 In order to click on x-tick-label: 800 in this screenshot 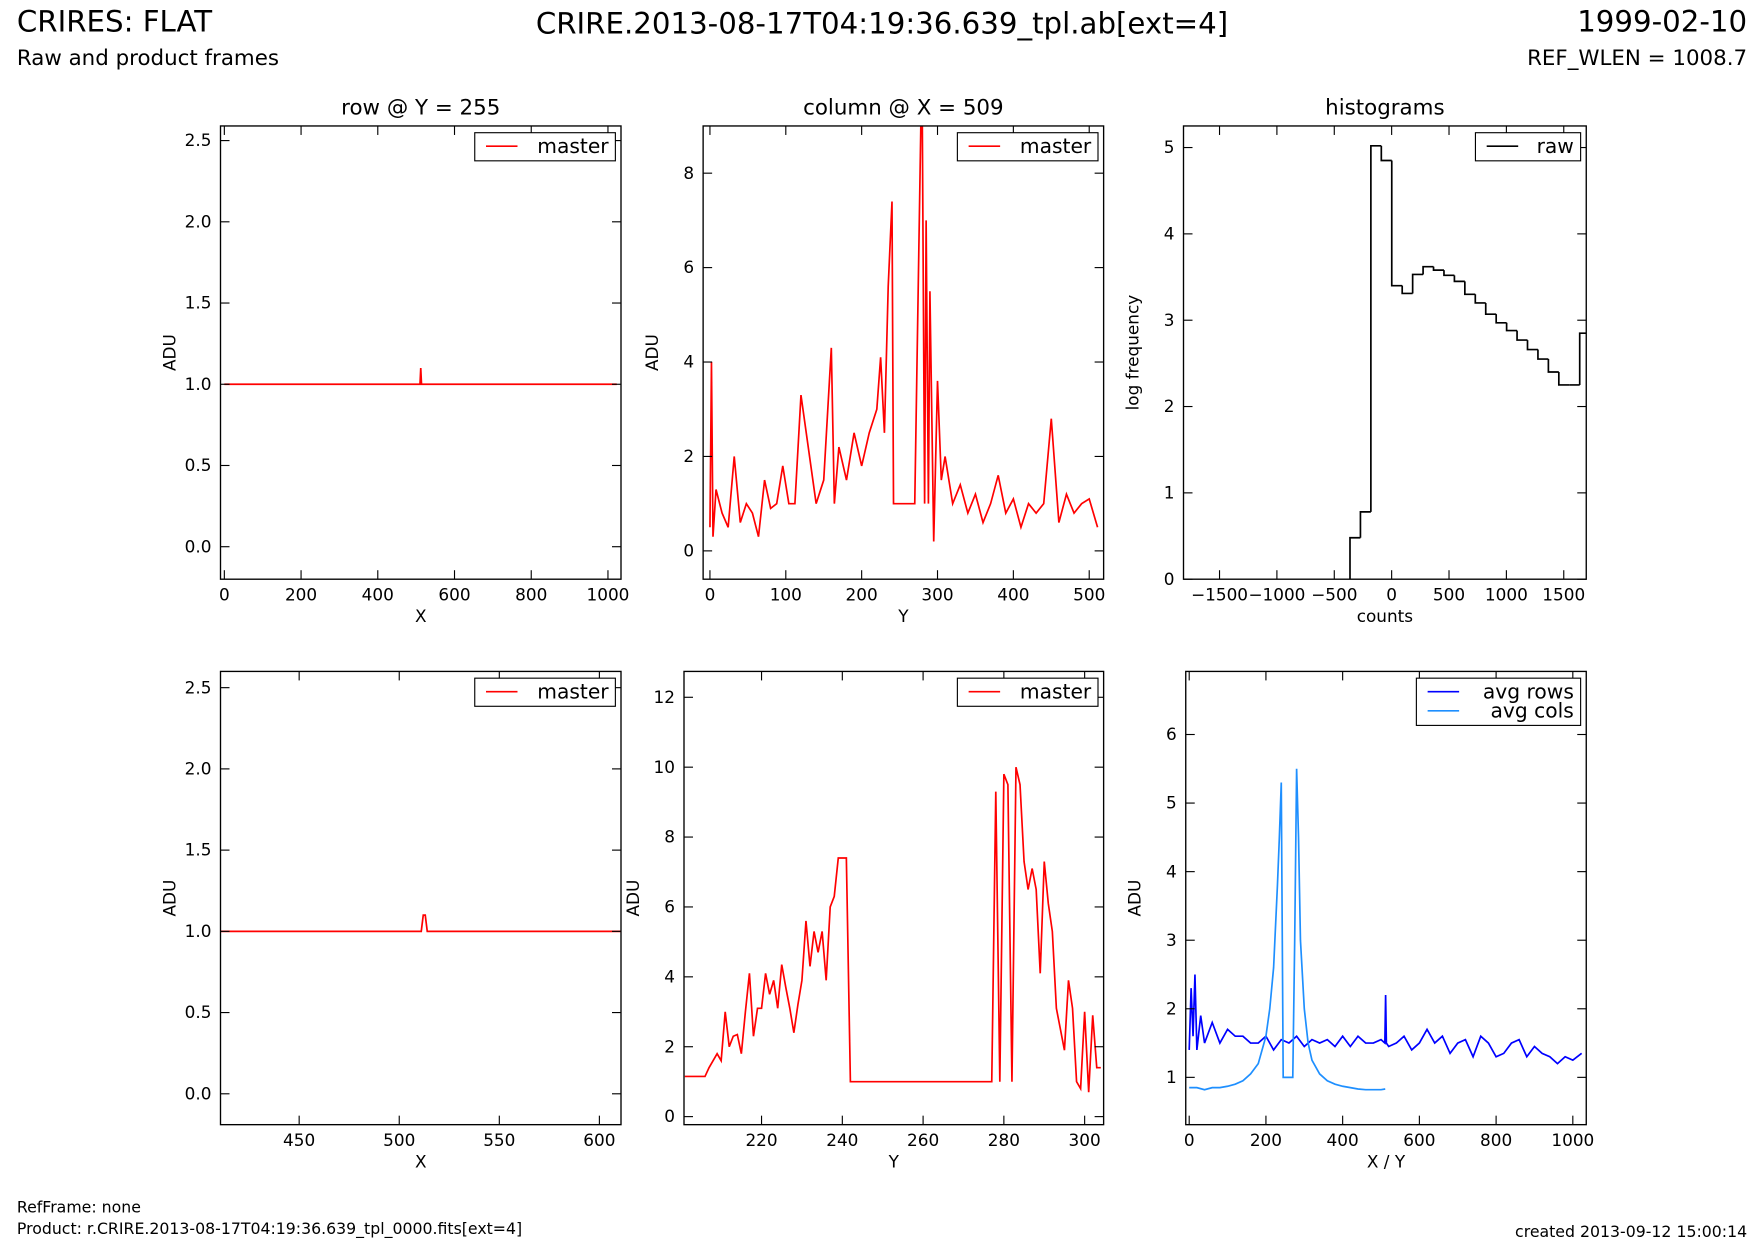, I will do `click(1496, 1140)`.